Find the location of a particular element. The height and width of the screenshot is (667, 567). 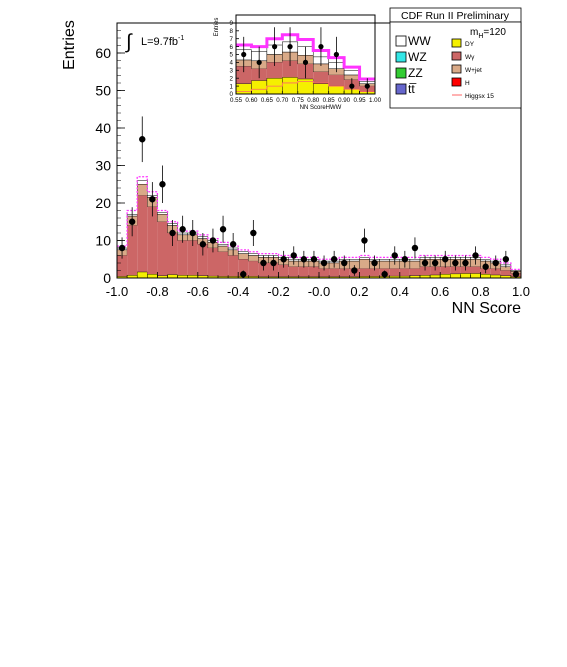

y-tick-label: 1 is located at coordinates (232, 86).